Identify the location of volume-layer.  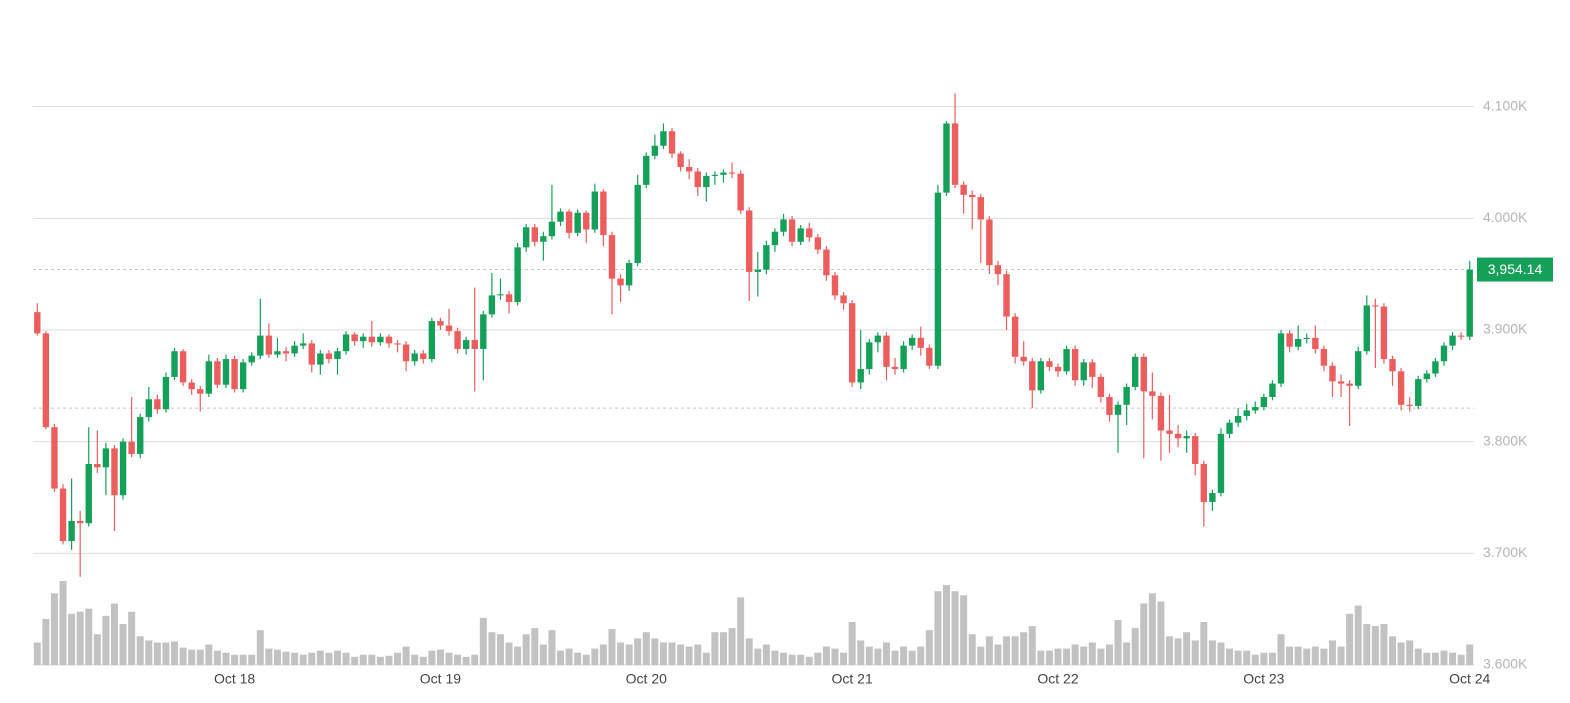
(753, 623).